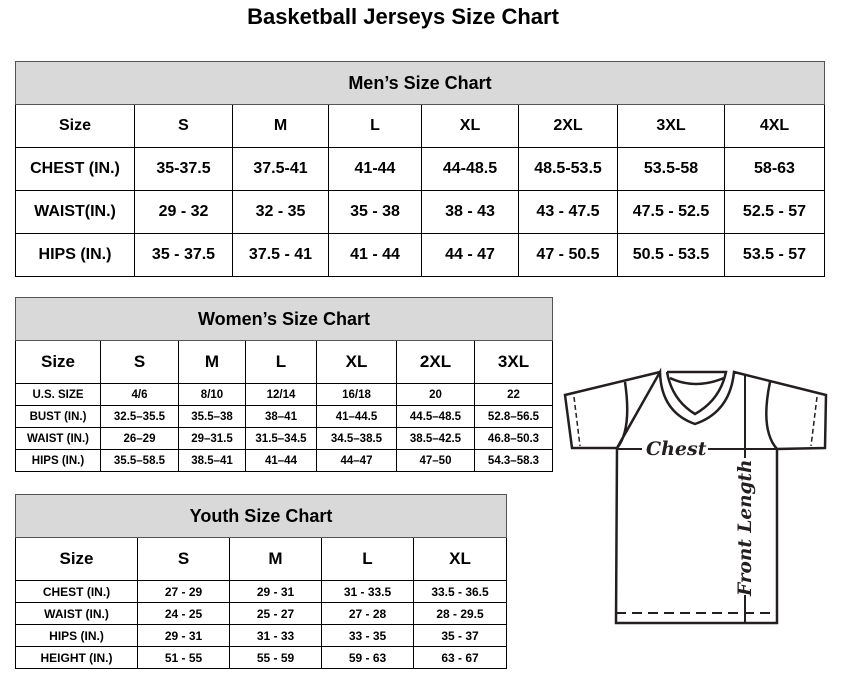 The width and height of the screenshot is (843, 679). Describe the element at coordinates (460, 635) in the screenshot. I see `table-cell: 35 - 37` at that location.